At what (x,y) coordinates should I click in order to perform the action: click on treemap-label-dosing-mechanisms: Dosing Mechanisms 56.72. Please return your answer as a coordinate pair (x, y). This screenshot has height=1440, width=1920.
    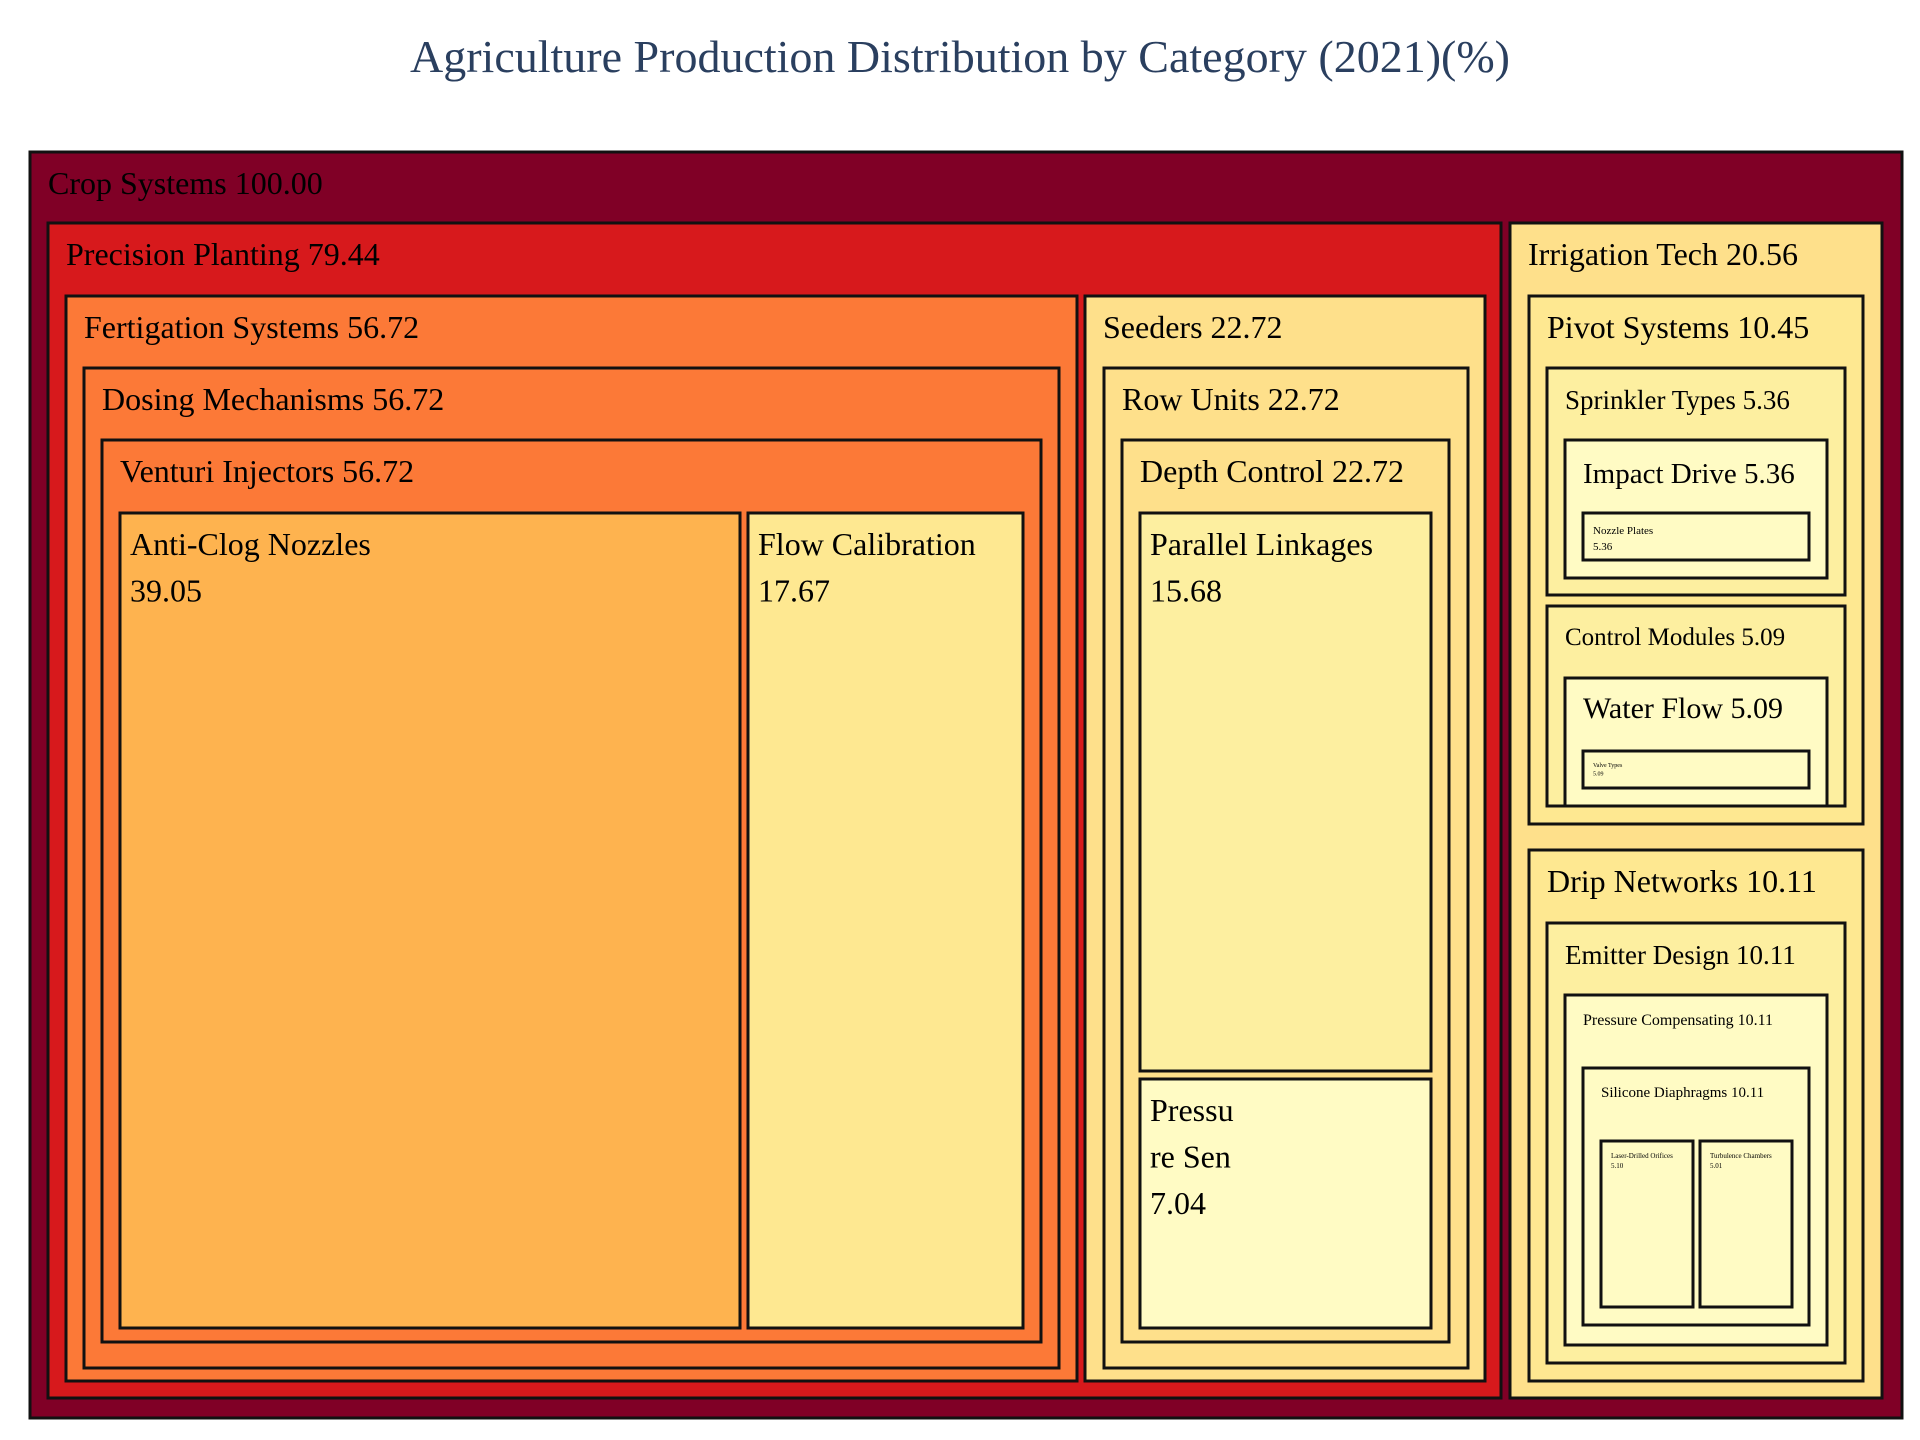
    Looking at the image, I should click on (273, 399).